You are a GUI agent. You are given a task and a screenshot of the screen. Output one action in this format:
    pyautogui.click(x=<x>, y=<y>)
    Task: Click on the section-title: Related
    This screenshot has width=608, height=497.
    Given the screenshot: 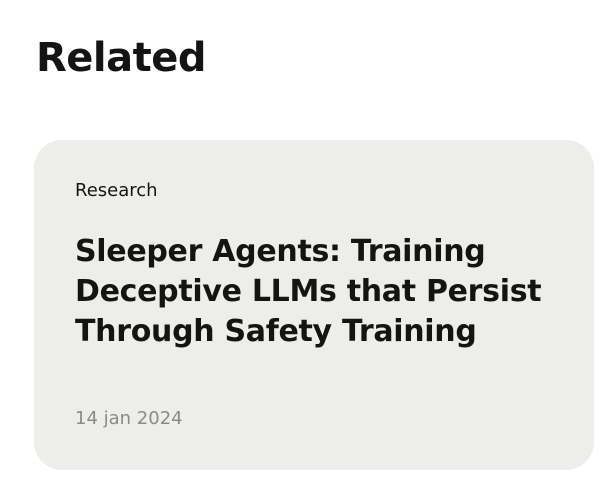 What is the action you would take?
    pyautogui.click(x=121, y=58)
    